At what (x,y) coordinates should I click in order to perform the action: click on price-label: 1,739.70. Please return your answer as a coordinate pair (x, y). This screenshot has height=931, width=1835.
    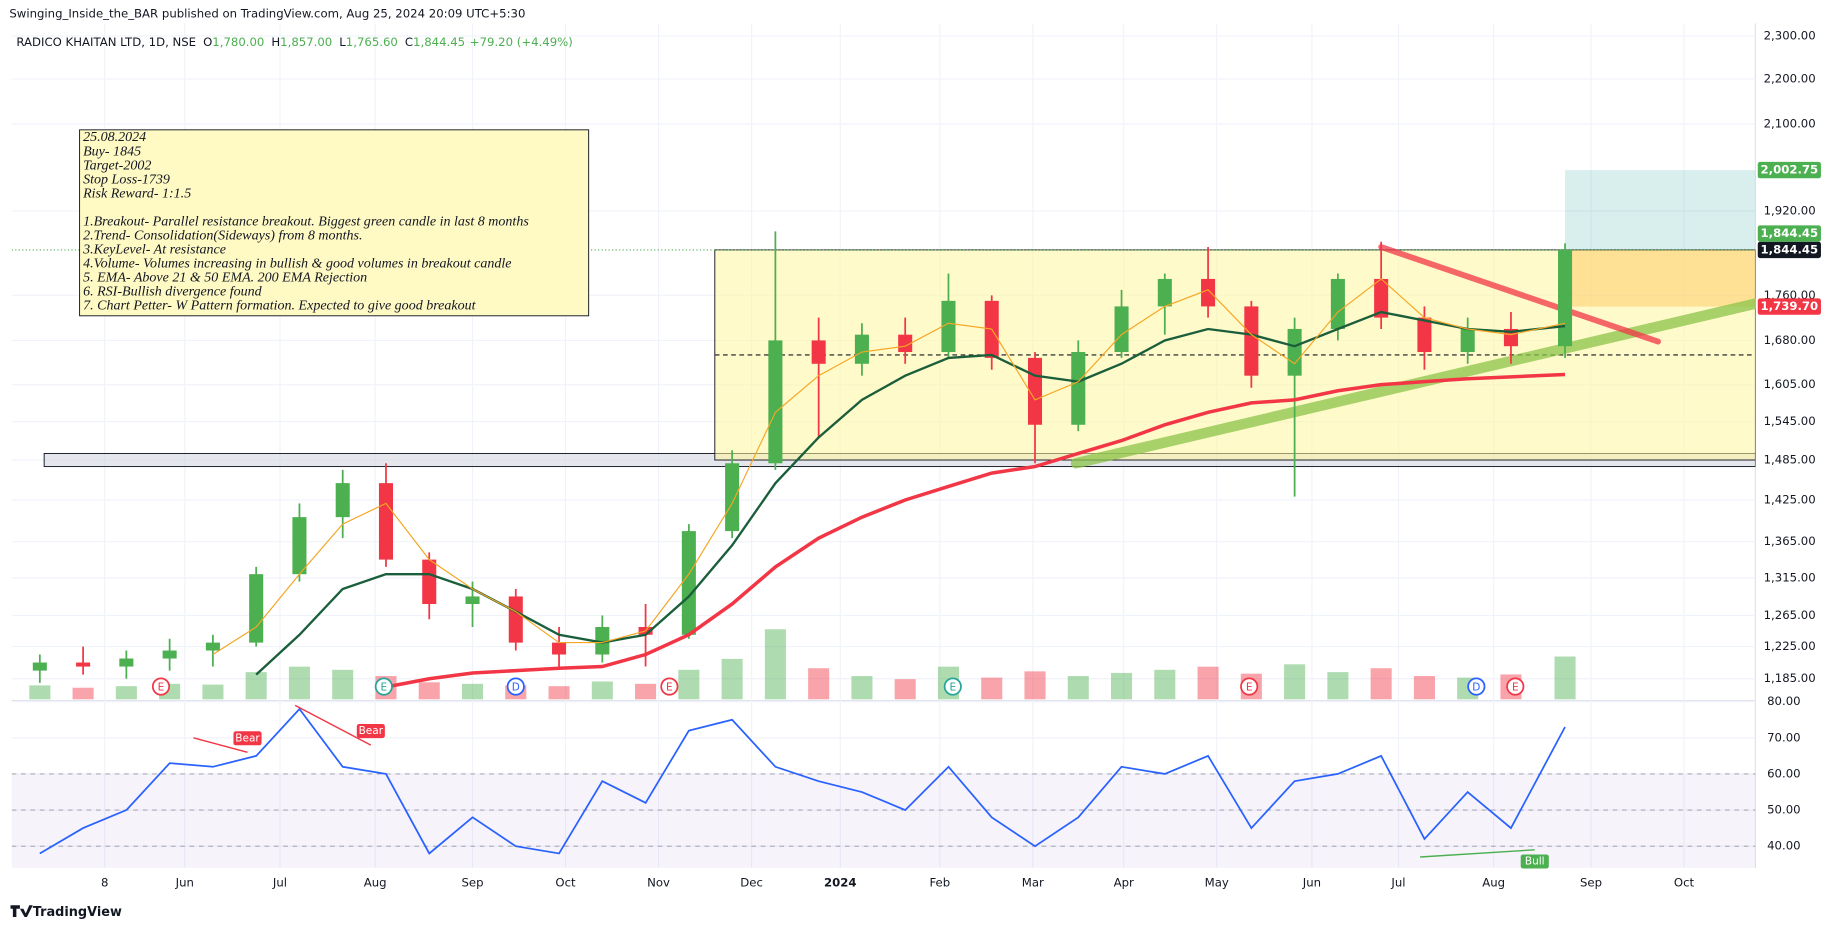
    Looking at the image, I should click on (1790, 306).